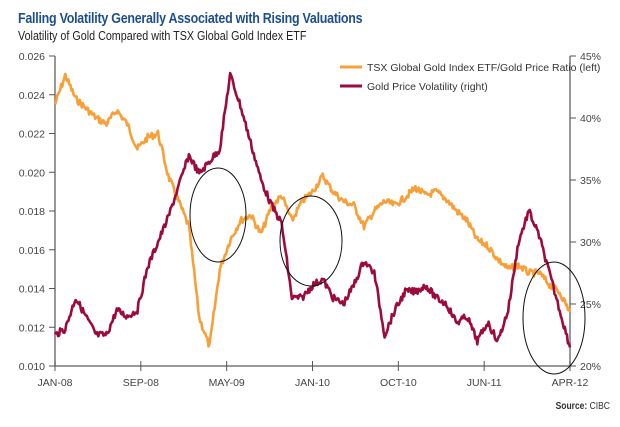 The width and height of the screenshot is (620, 427). I want to click on annotation-circle-may09, so click(218, 215).